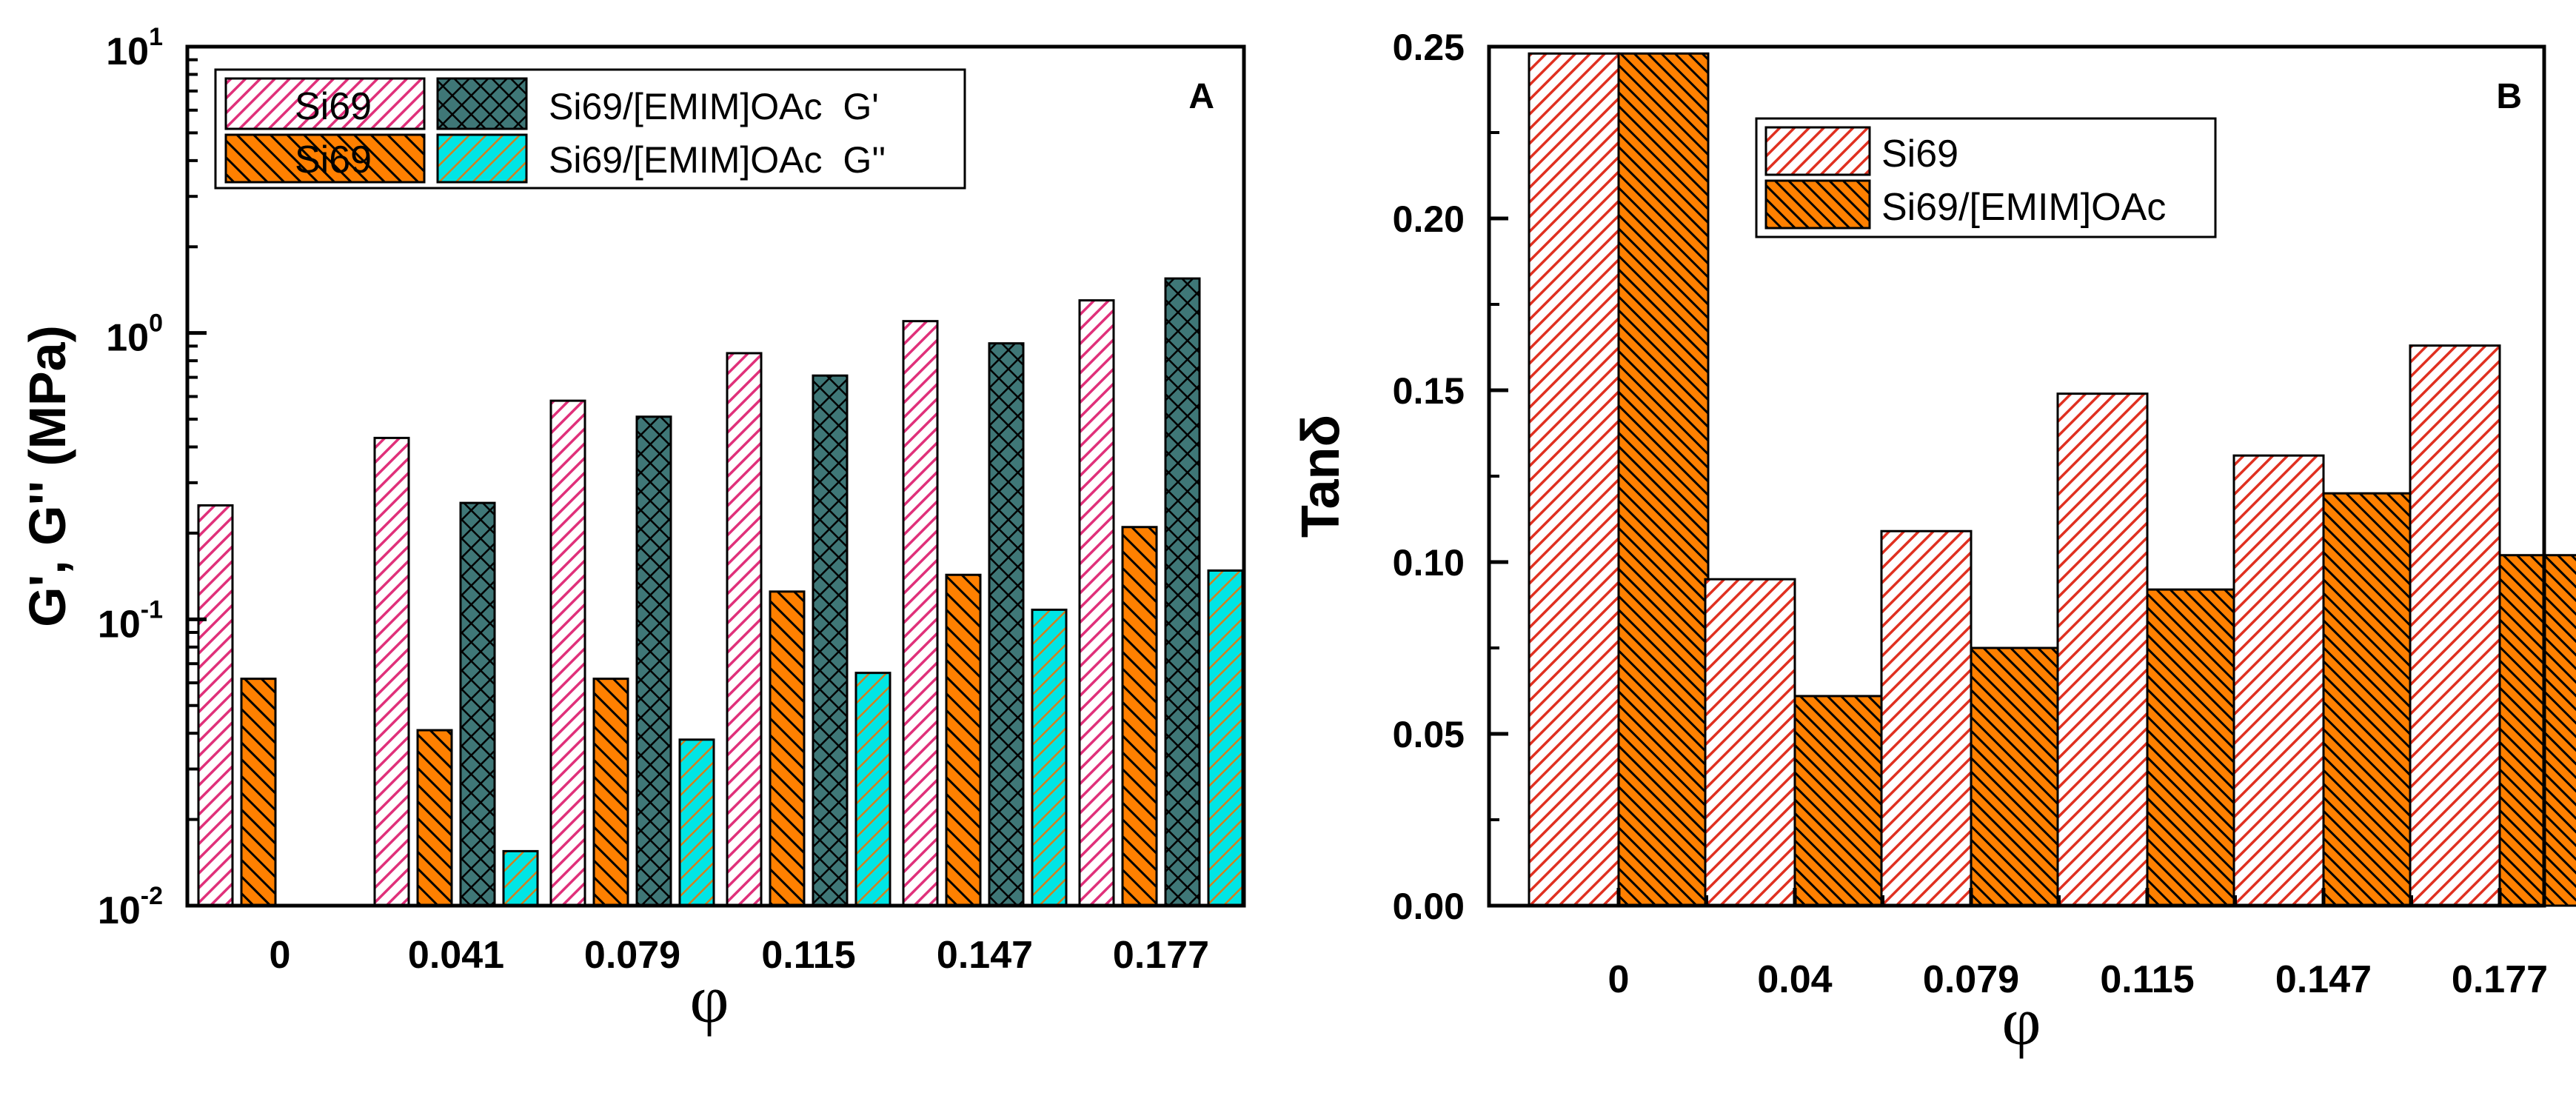  I want to click on b-ytick-label: 0.20, so click(1429, 219).